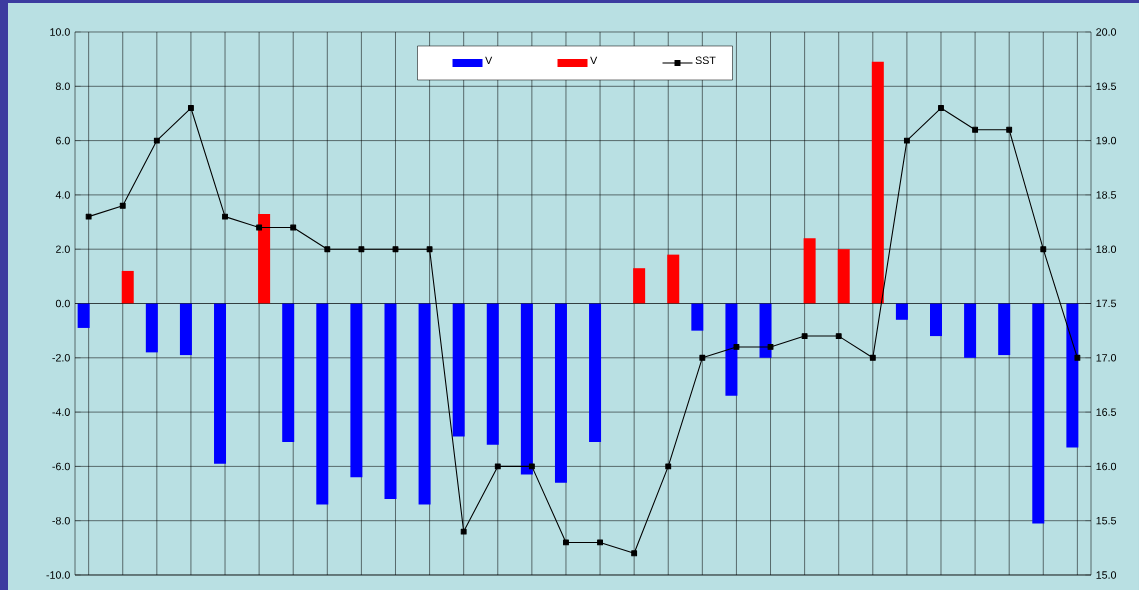  I want to click on y-tick-label: 0.0, so click(62, 303).